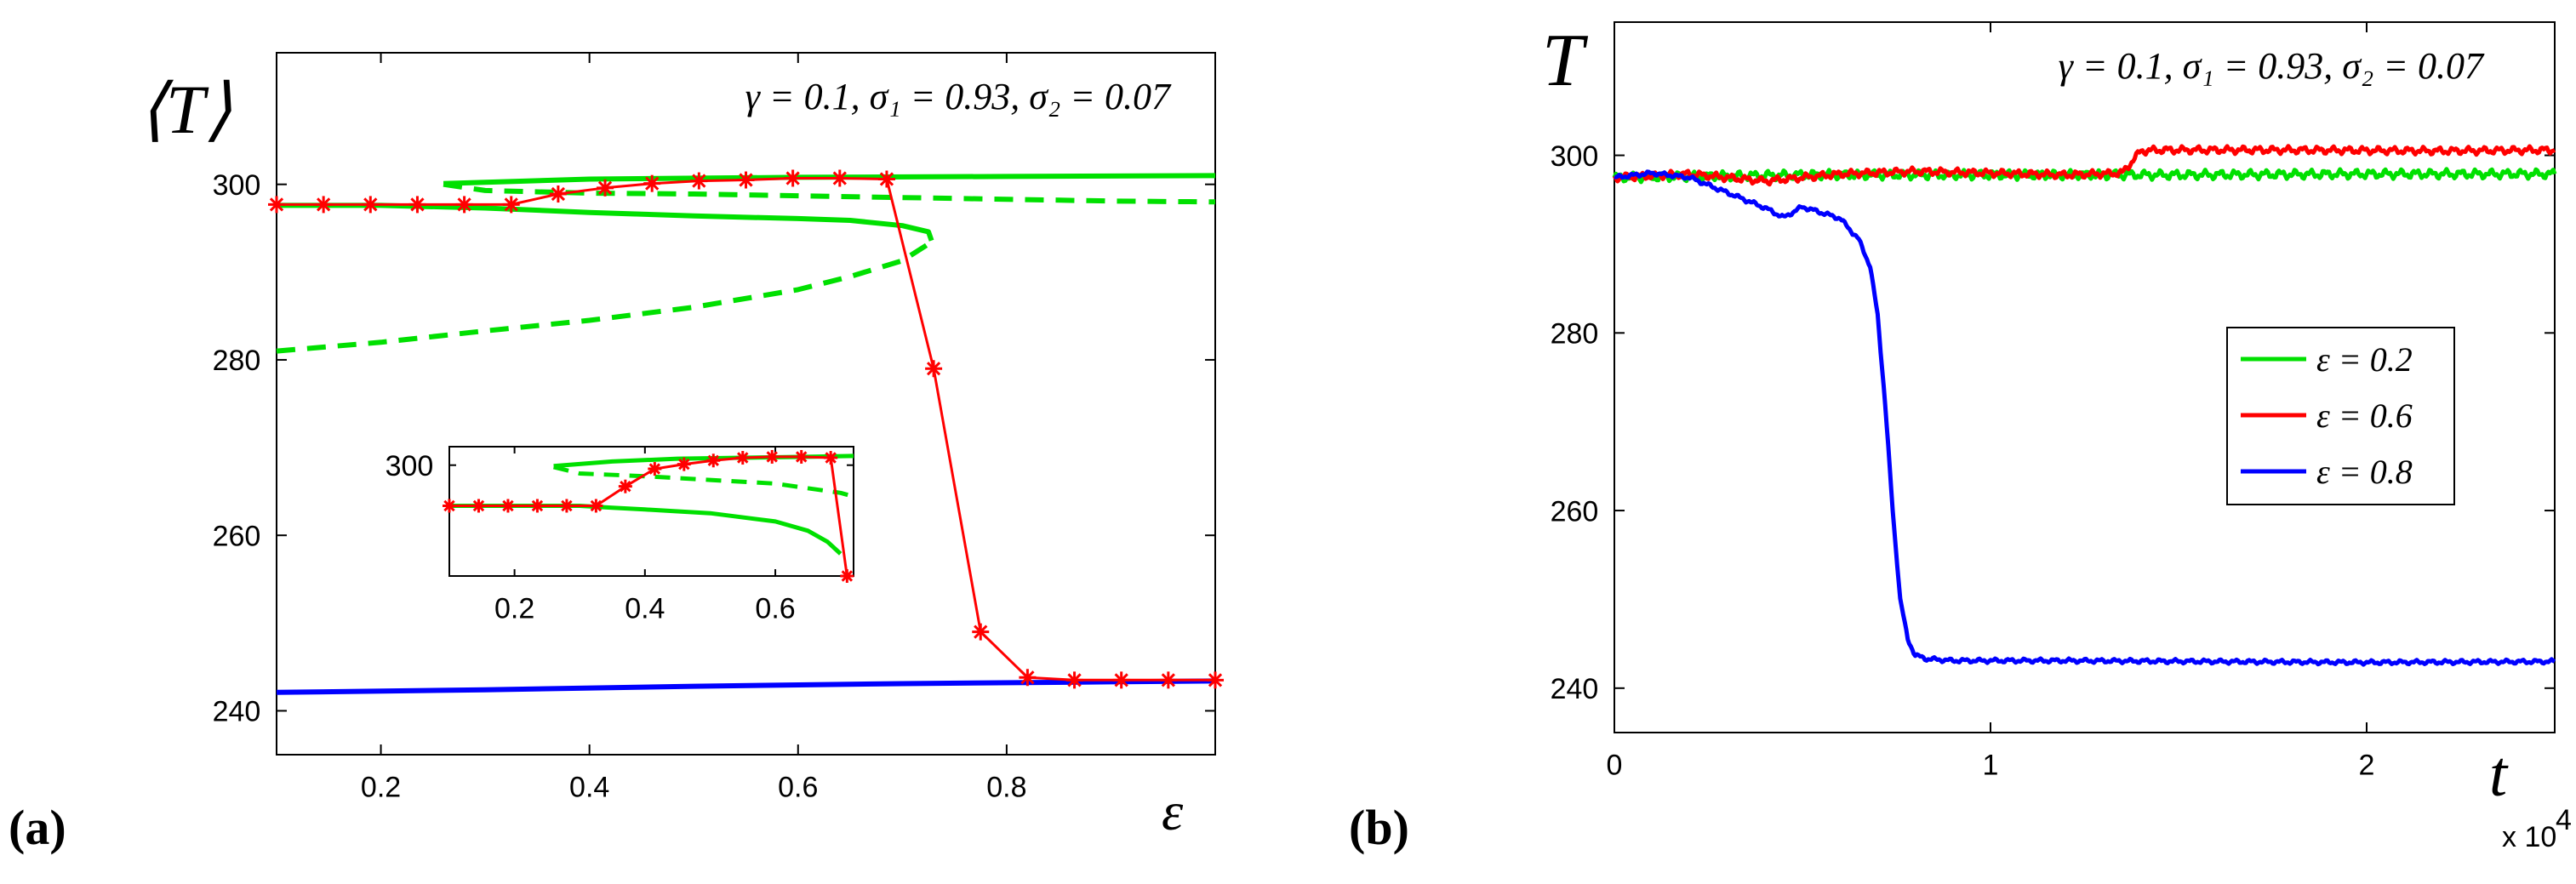  Describe the element at coordinates (1575, 156) in the screenshot. I see `panel-b-ytick-label-3: 300` at that location.